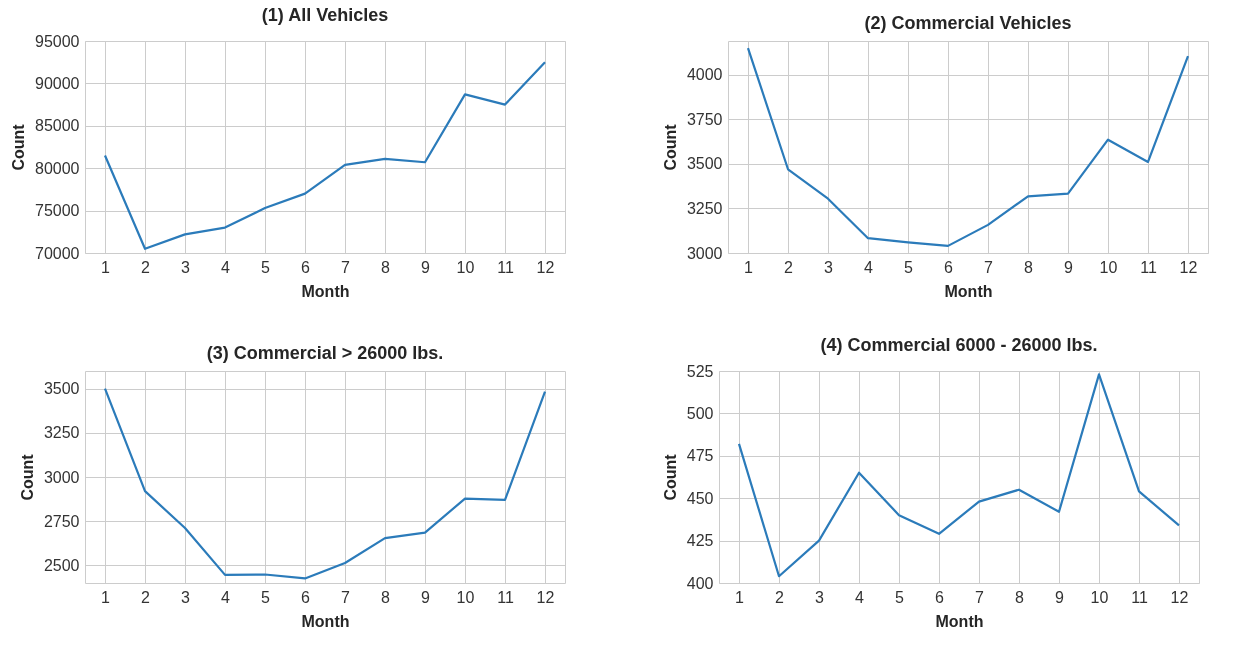  What do you see at coordinates (700, 413) in the screenshot?
I see `y-tick-label: 500` at bounding box center [700, 413].